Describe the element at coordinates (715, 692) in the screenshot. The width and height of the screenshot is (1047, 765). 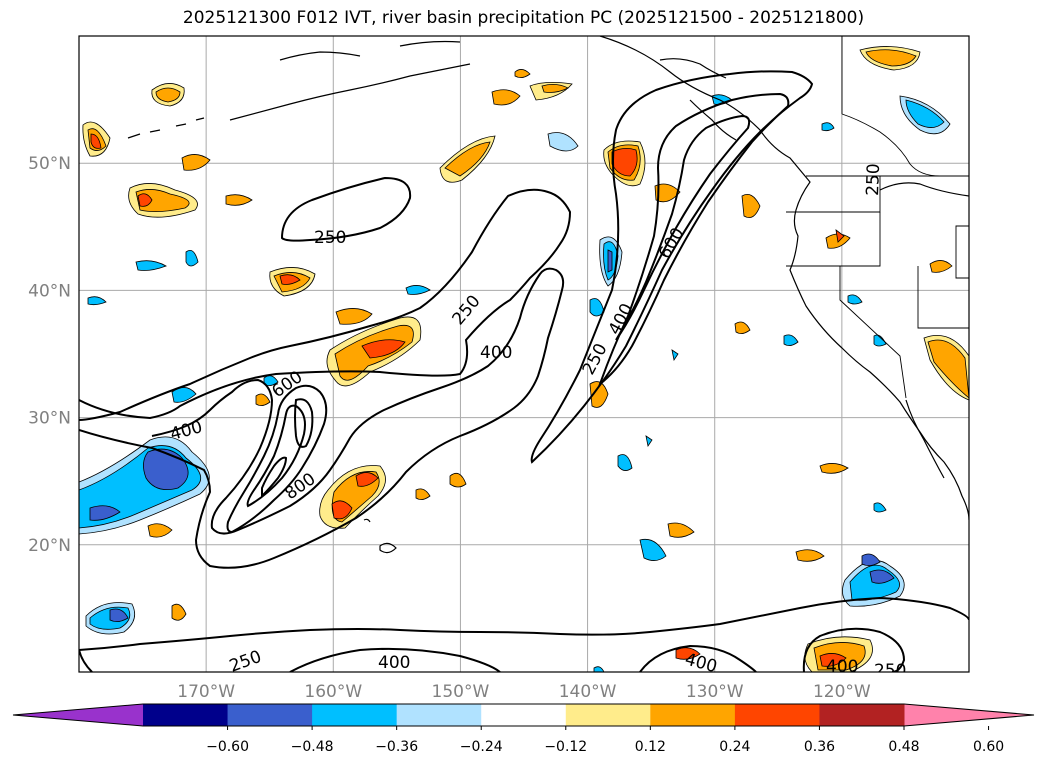
I see `lon-tick-label: 130°W` at that location.